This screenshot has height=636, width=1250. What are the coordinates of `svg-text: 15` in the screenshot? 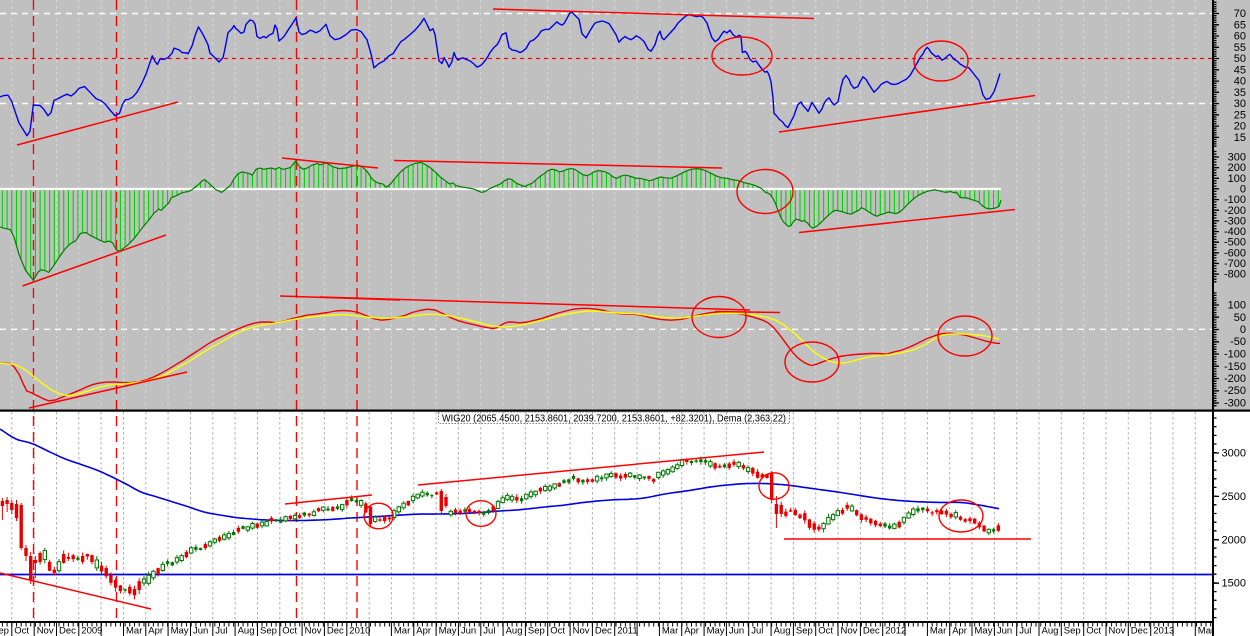 It's located at (1240, 138).